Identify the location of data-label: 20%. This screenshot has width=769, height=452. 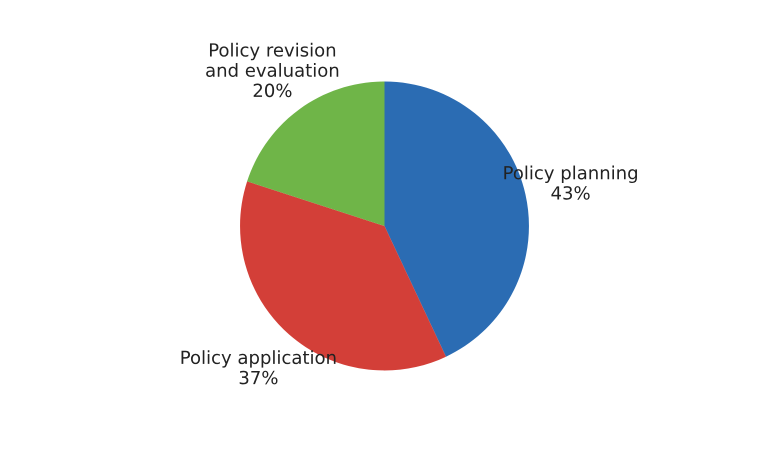
(273, 91).